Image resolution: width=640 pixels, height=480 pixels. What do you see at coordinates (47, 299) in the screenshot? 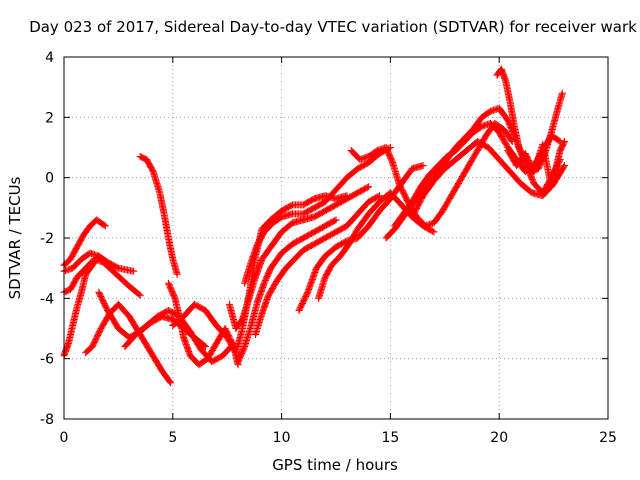
I see `y-tick-label: -4` at bounding box center [47, 299].